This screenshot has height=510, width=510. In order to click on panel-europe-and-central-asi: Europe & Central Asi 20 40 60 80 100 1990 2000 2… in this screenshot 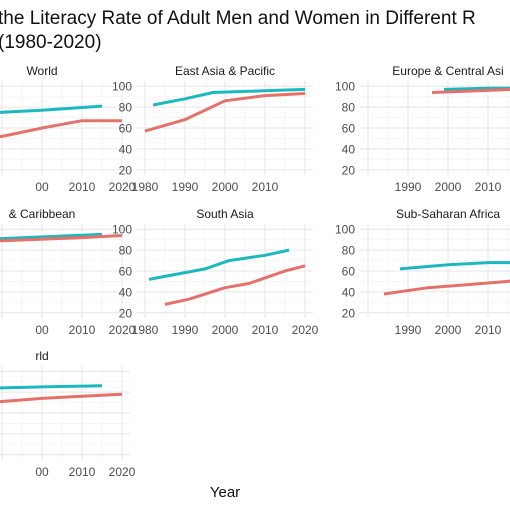, I will do `click(422, 129)`.